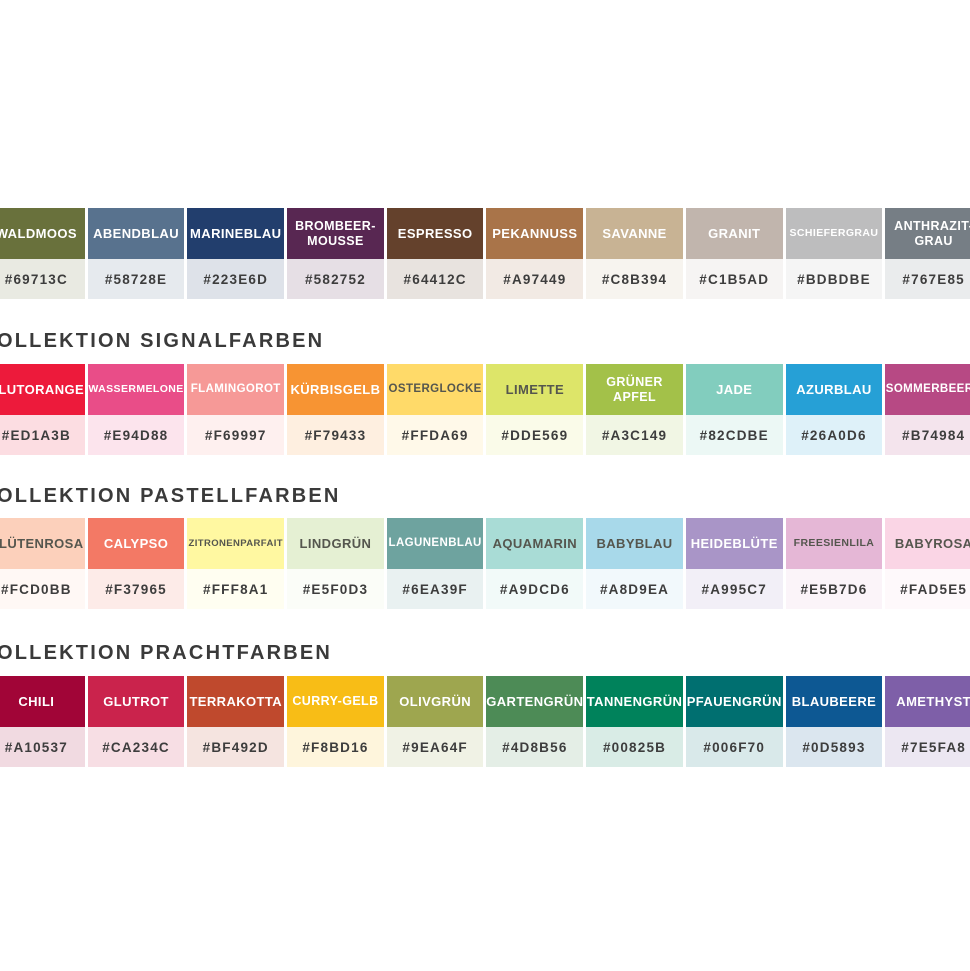 The image size is (970, 971). I want to click on hex-code-label: #BF492D, so click(235, 747).